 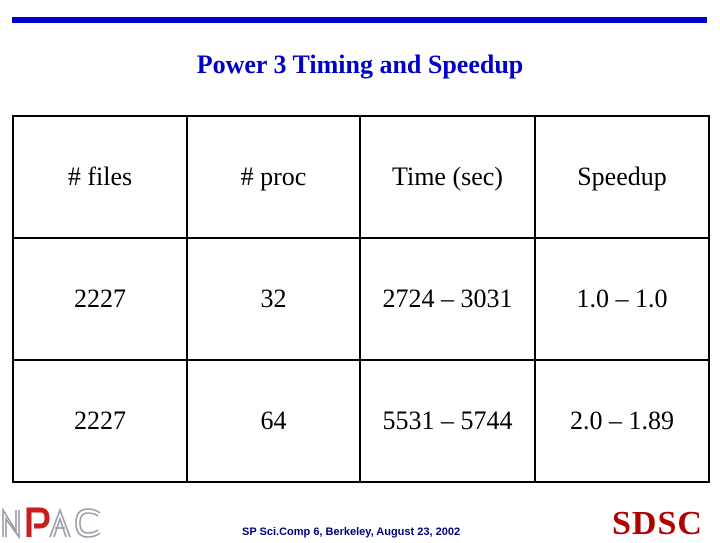 What do you see at coordinates (51, 523) in the screenshot?
I see `npac-logo` at bounding box center [51, 523].